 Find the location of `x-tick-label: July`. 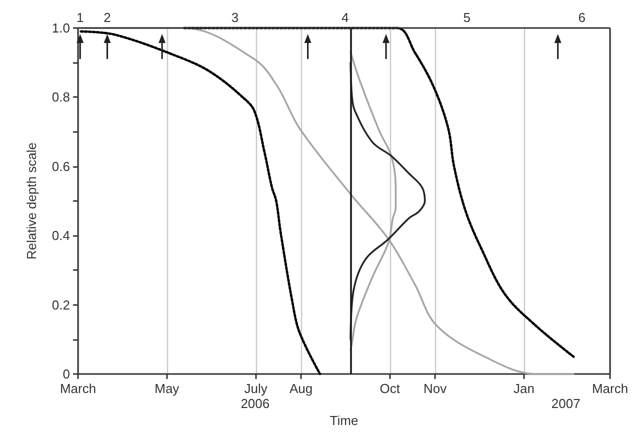

x-tick-label: July is located at coordinates (256, 388).